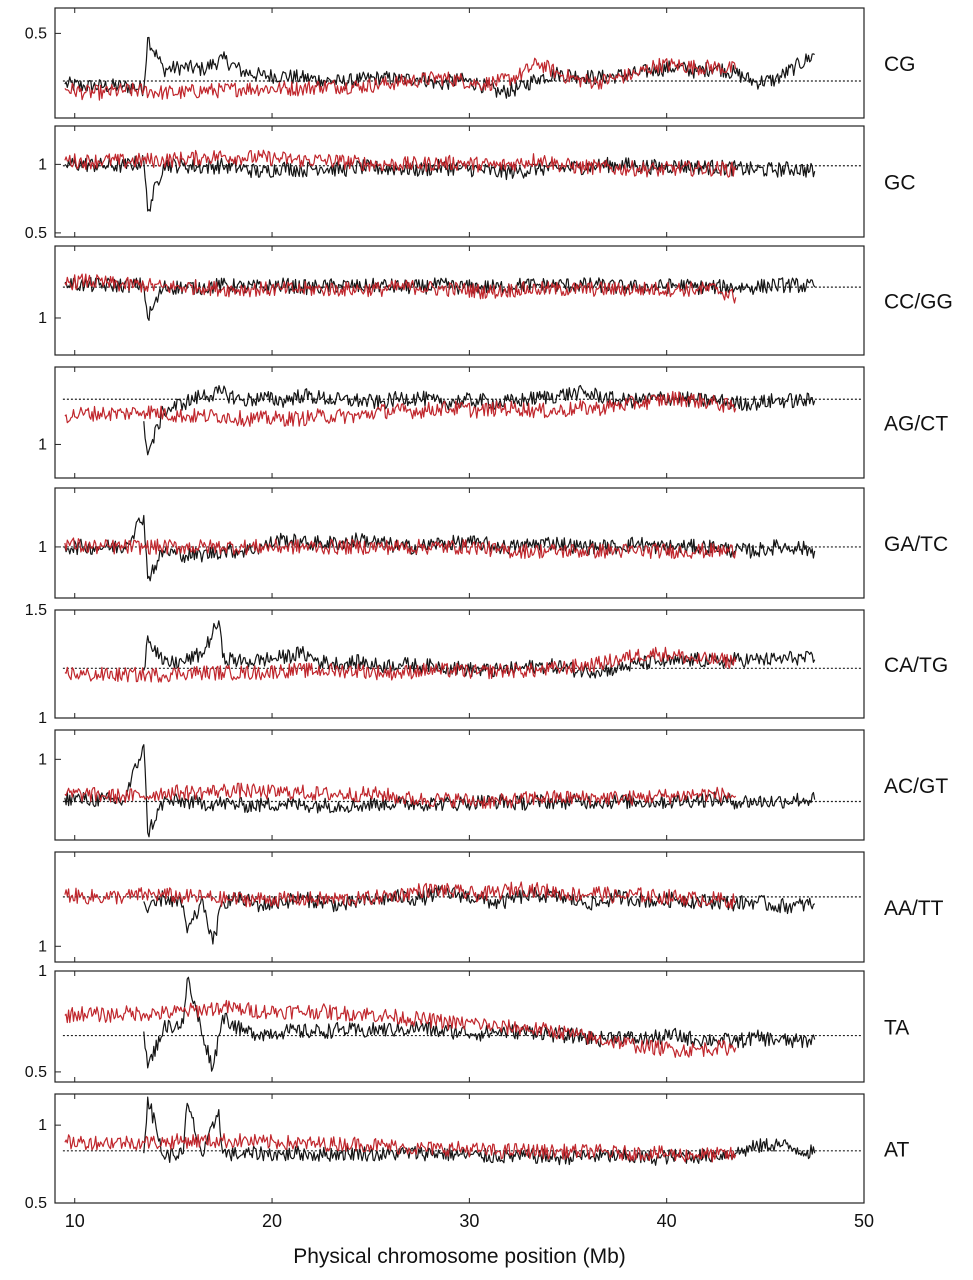 This screenshot has width=973, height=1280. What do you see at coordinates (916, 544) in the screenshot?
I see `panel-label: GA/TC` at bounding box center [916, 544].